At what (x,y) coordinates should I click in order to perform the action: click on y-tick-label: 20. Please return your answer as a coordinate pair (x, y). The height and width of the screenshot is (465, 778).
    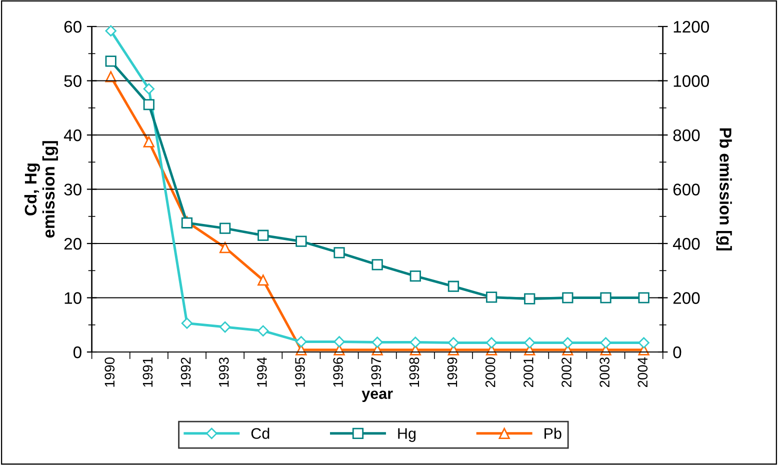
    Looking at the image, I should click on (73, 244).